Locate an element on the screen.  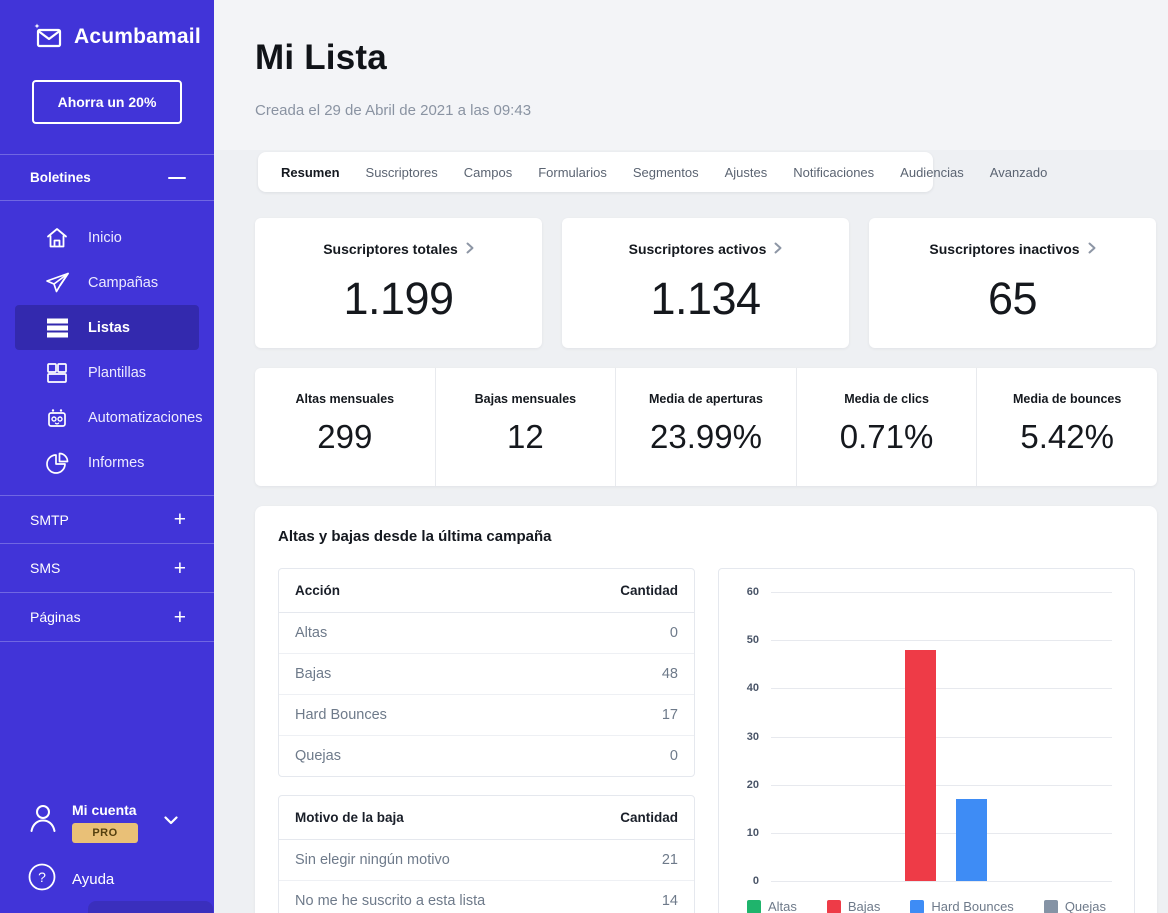
chevron-right-icon is located at coordinates (1092, 249).